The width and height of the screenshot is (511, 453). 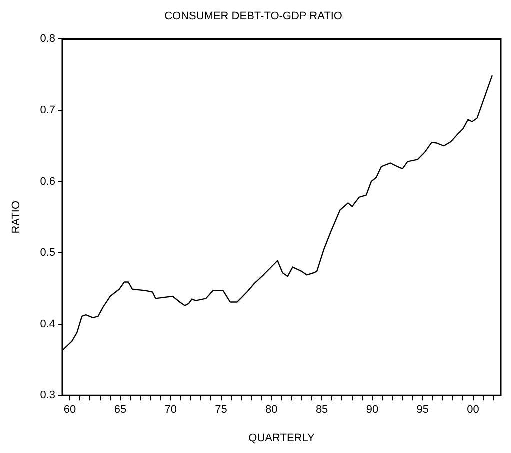 I want to click on x-tick-label: 80, so click(x=272, y=410).